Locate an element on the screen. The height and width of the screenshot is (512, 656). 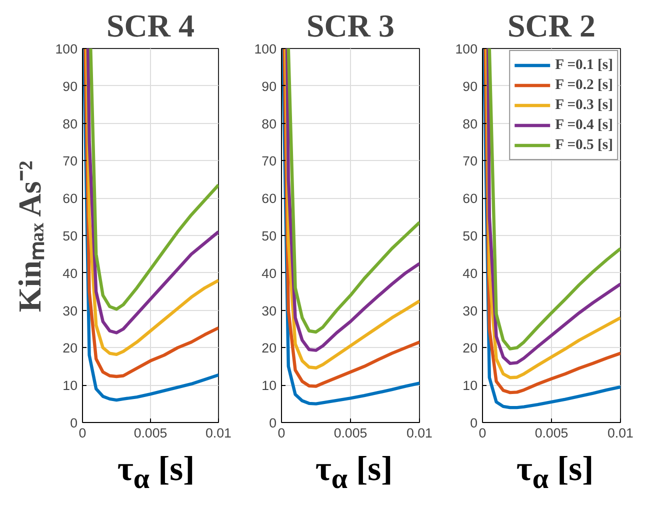
chart-title: SCR 4 is located at coordinates (150, 26).